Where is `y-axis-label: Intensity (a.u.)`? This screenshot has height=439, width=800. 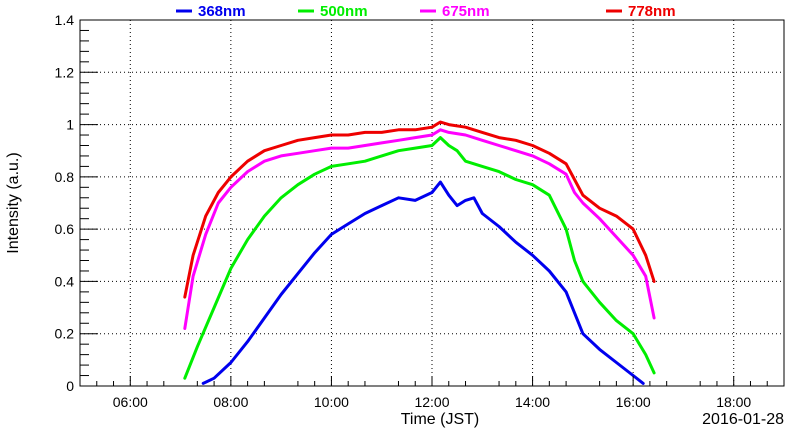 y-axis-label: Intensity (a.u.) is located at coordinates (13, 202).